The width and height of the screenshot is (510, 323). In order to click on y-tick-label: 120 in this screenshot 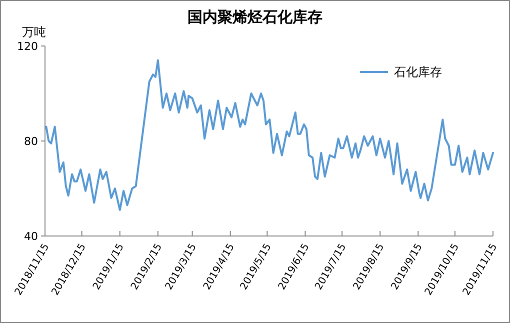, I will do `click(27, 46)`.